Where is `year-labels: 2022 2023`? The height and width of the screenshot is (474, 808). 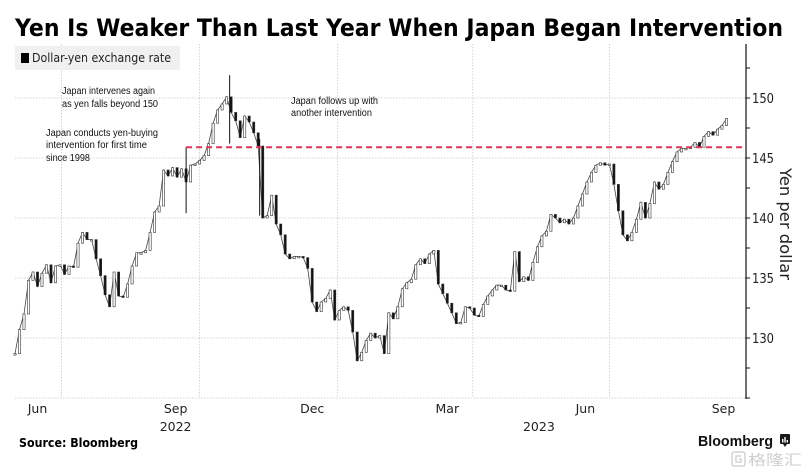 year-labels: 2022 2023 is located at coordinates (357, 426).